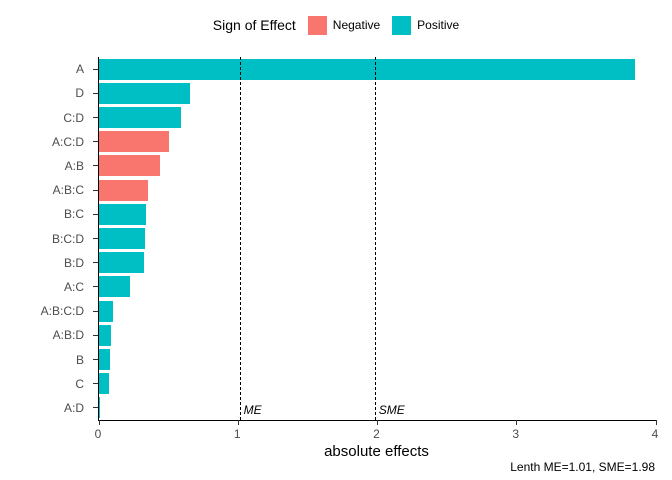 This screenshot has width=672, height=480. What do you see at coordinates (123, 190) in the screenshot?
I see `bar-A-B-C` at bounding box center [123, 190].